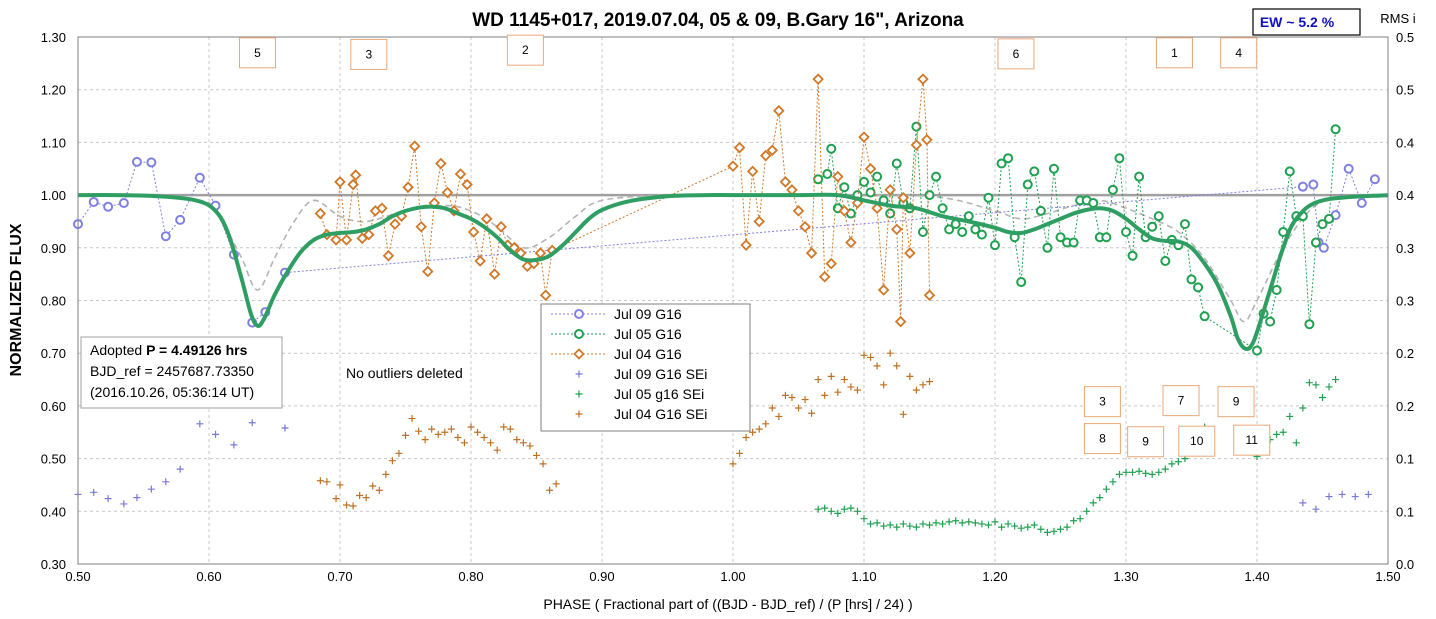 The width and height of the screenshot is (1436, 619). I want to click on dip-label: 7, so click(1181, 401).